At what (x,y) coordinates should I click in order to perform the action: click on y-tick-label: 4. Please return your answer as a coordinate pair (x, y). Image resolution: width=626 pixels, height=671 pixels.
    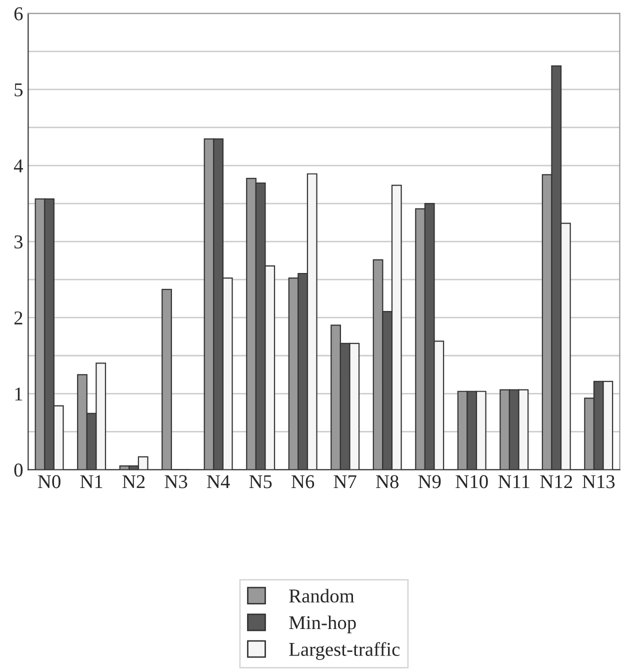
    Looking at the image, I should click on (19, 165).